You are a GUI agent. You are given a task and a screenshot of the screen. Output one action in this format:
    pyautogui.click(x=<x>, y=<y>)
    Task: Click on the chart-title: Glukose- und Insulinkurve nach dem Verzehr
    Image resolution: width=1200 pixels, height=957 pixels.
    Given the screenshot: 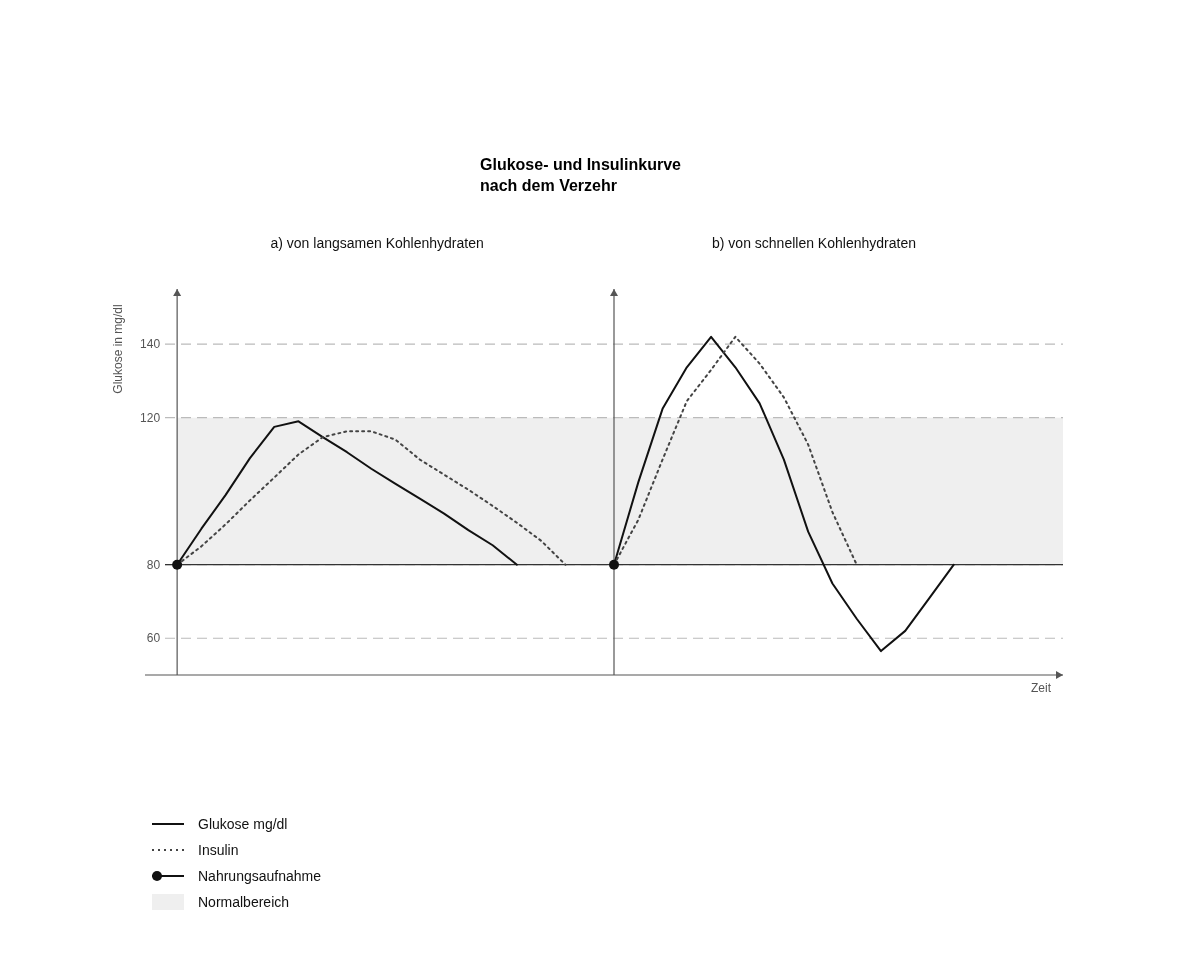 What is the action you would take?
    pyautogui.click(x=581, y=175)
    